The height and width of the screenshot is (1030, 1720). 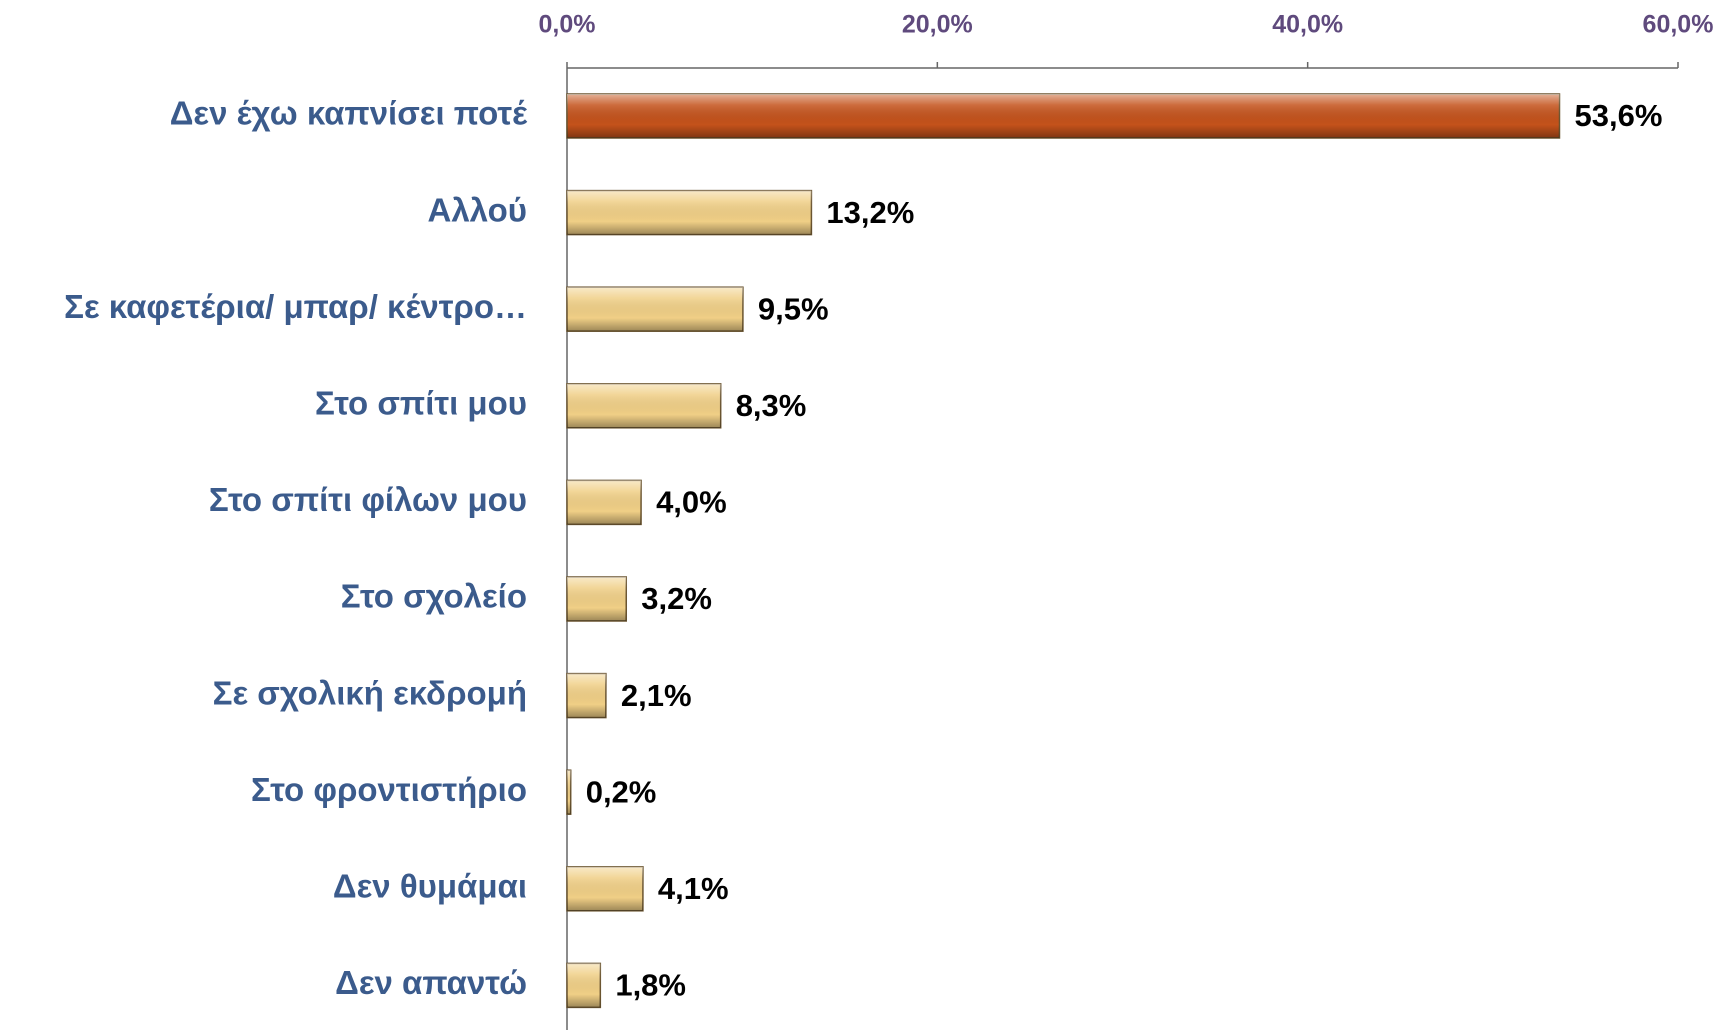 What do you see at coordinates (1307, 25) in the screenshot?
I see `x-tick-label: 40,0%` at bounding box center [1307, 25].